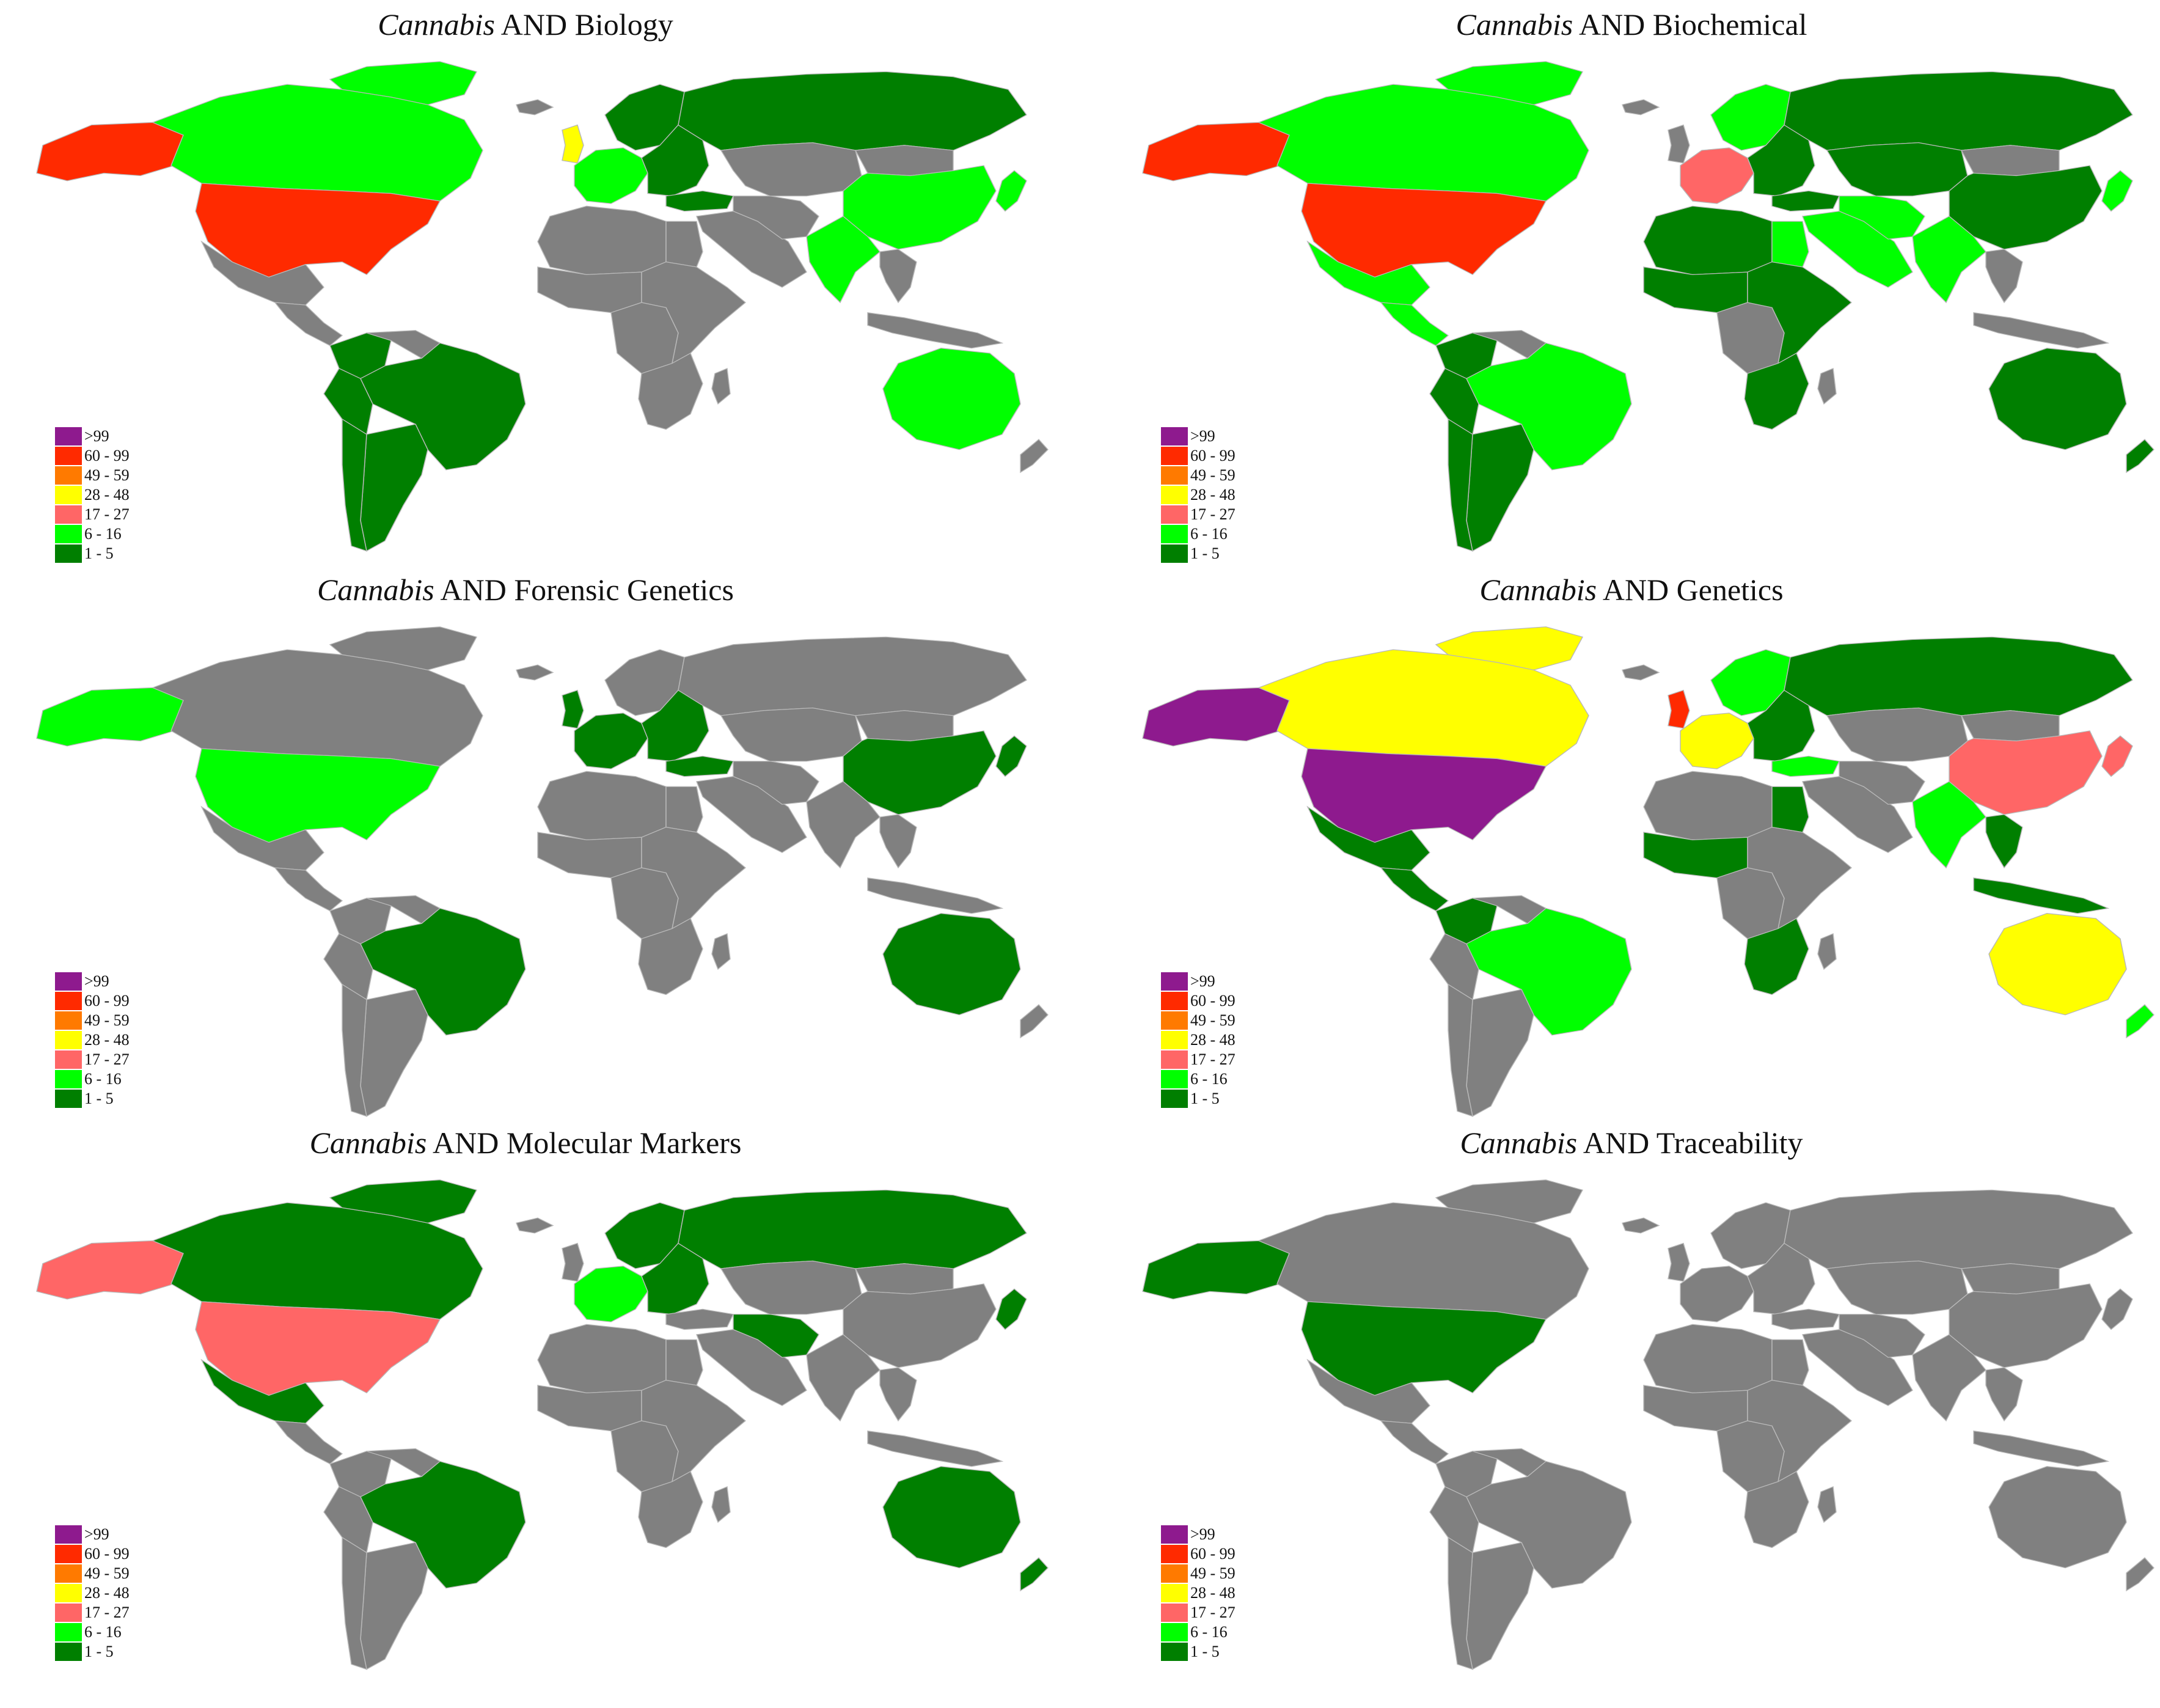  What do you see at coordinates (1690, 24) in the screenshot?
I see `title-topic: AND Biochemical` at bounding box center [1690, 24].